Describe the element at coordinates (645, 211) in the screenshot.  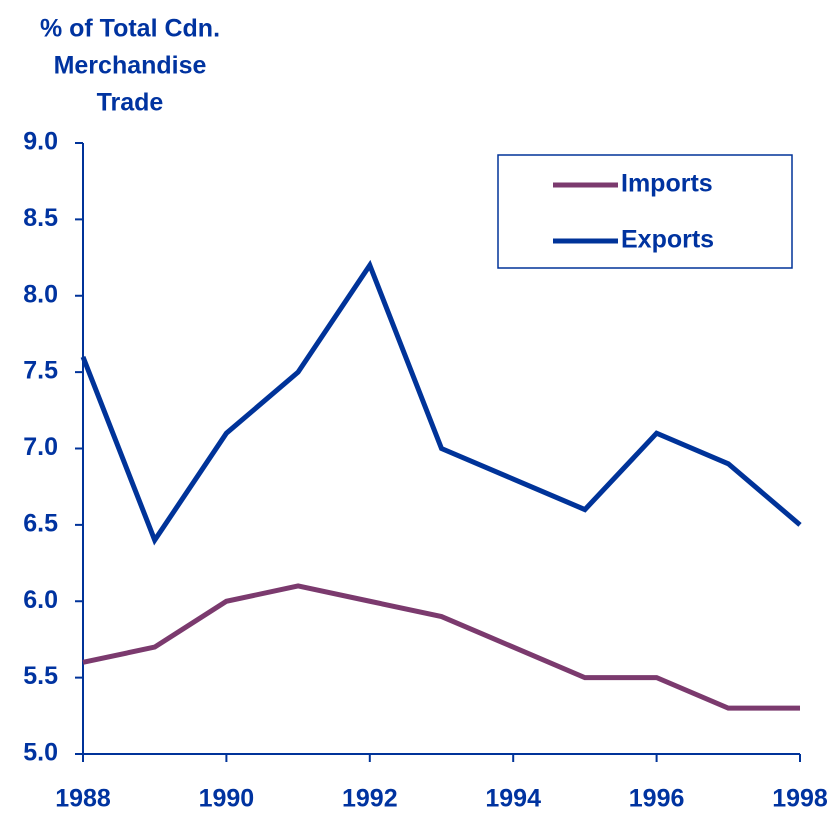
I see `legend-box` at that location.